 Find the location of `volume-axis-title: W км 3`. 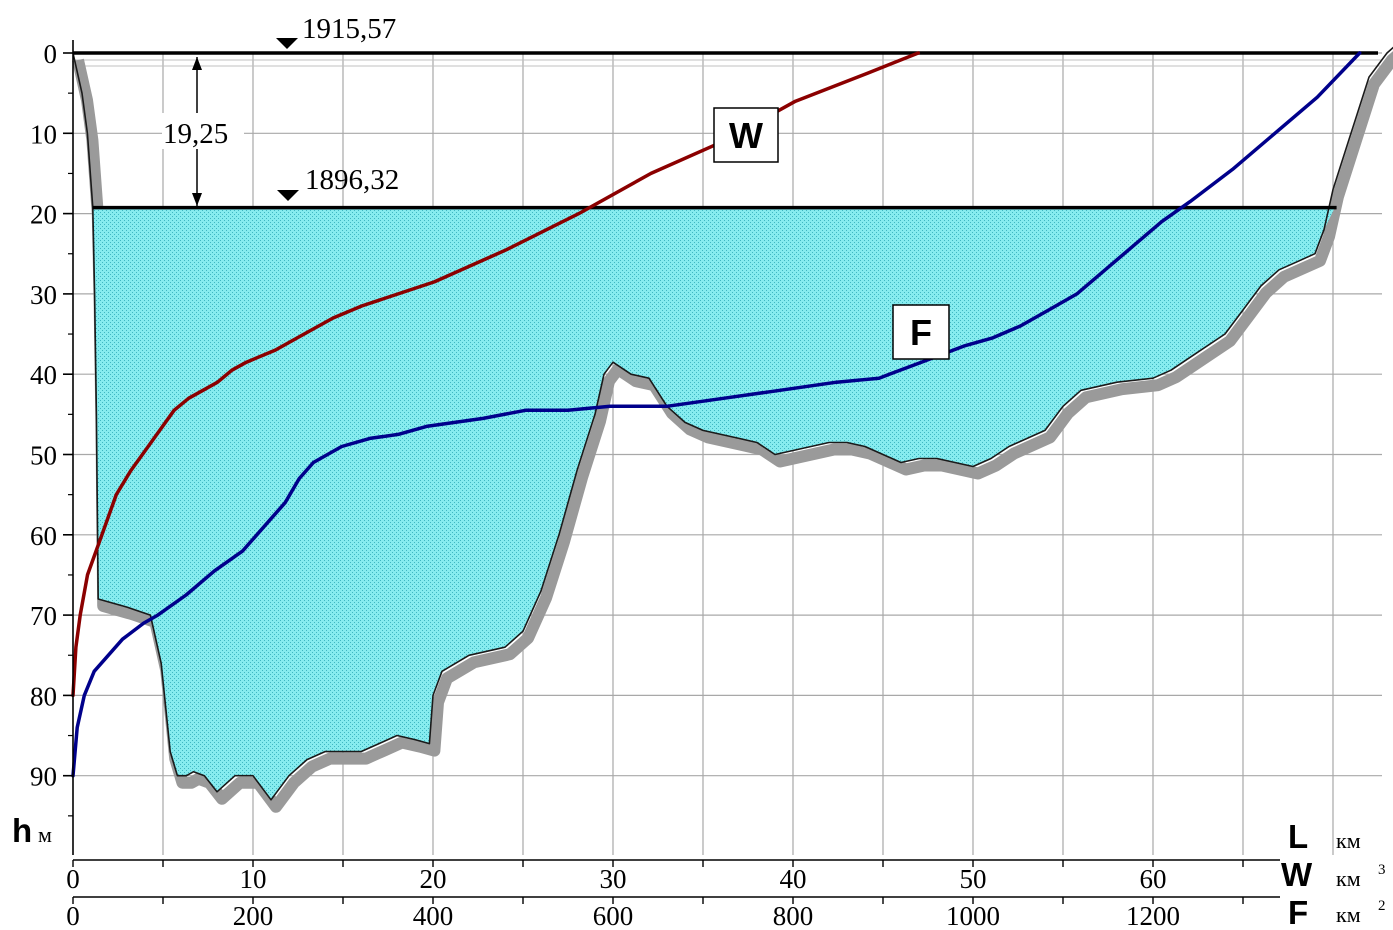

volume-axis-title: W км 3 is located at coordinates (1333, 874).